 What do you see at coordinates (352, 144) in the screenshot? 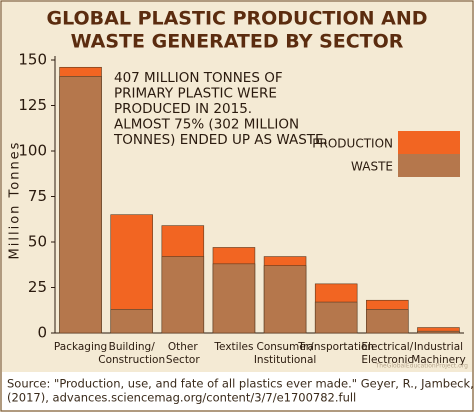
I see `legend-label: PRODUCTION` at bounding box center [352, 144].